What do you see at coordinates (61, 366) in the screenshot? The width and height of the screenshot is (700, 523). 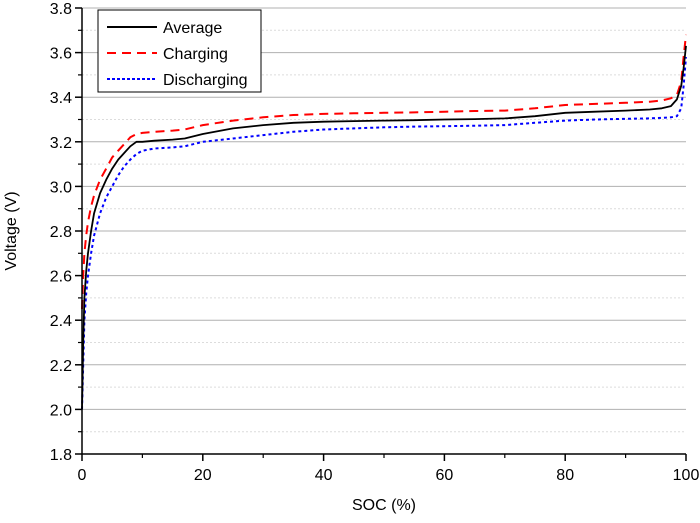 I see `y-tick-label: 2.2` at bounding box center [61, 366].